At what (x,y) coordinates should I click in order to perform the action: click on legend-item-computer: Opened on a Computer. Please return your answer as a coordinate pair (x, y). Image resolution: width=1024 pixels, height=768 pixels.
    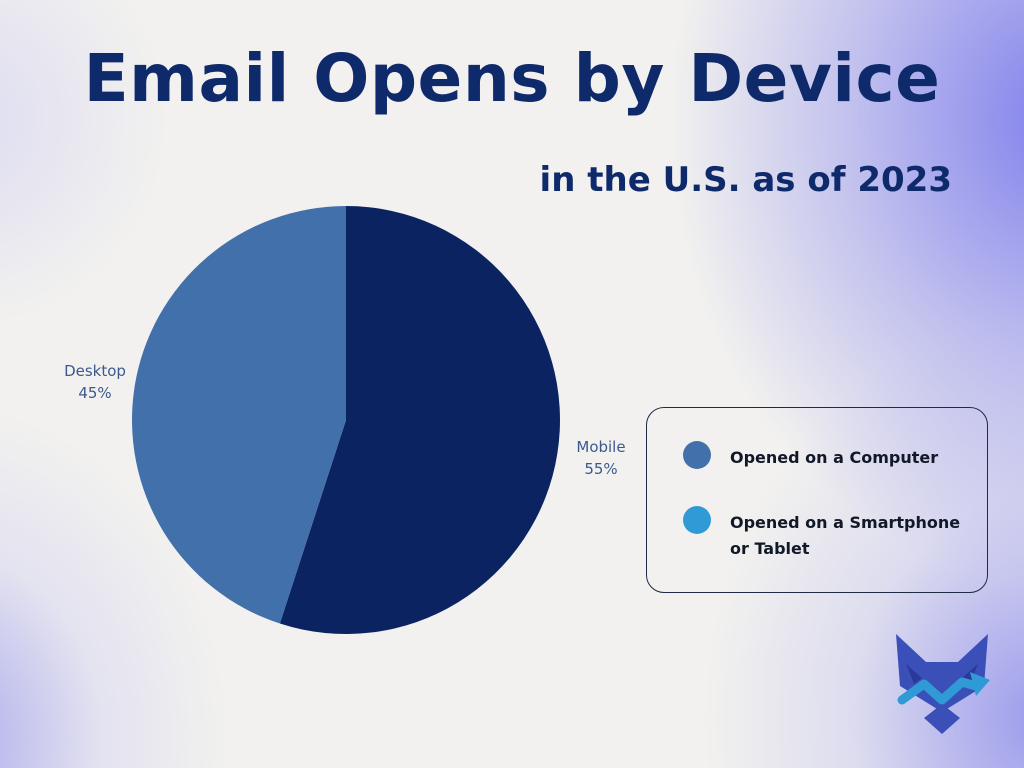
    Looking at the image, I should click on (826, 456).